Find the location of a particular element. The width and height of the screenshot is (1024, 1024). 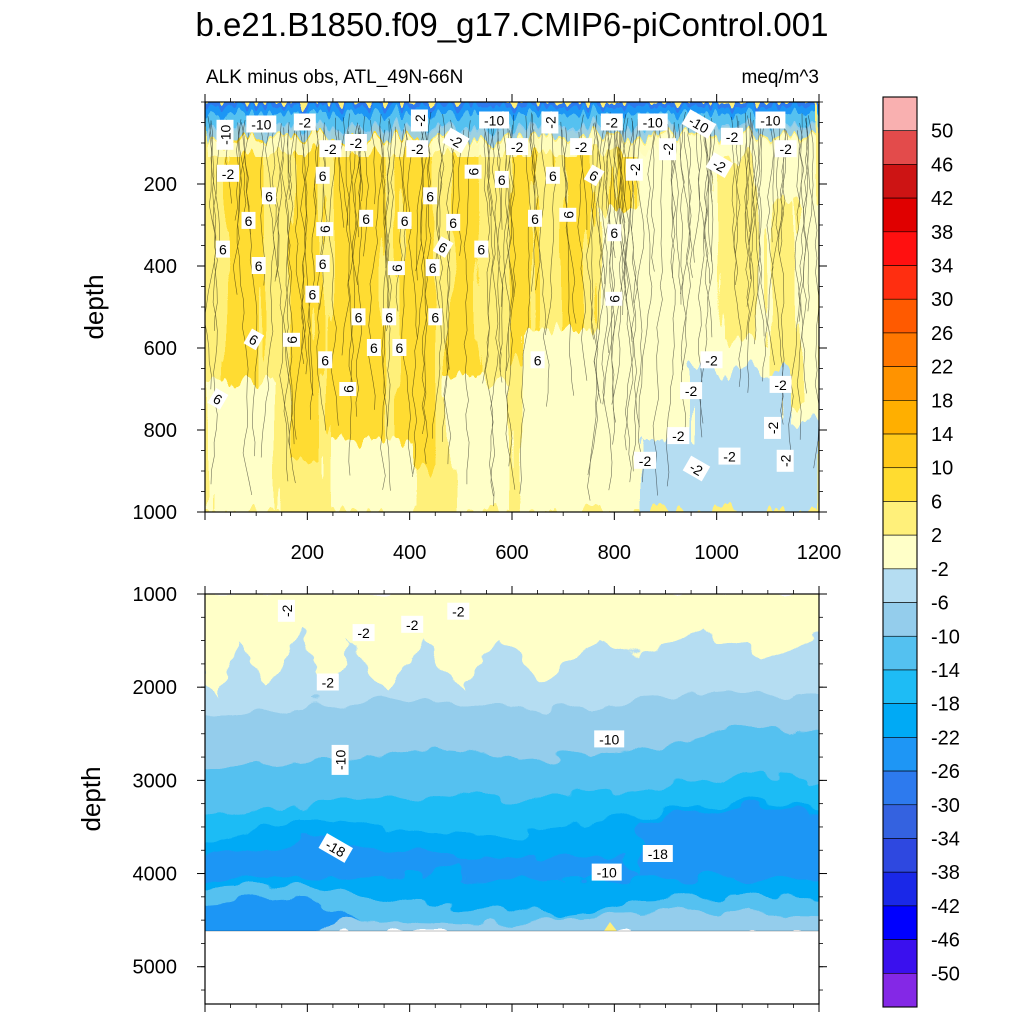

y-tick-label: 3000 is located at coordinates (155, 781).